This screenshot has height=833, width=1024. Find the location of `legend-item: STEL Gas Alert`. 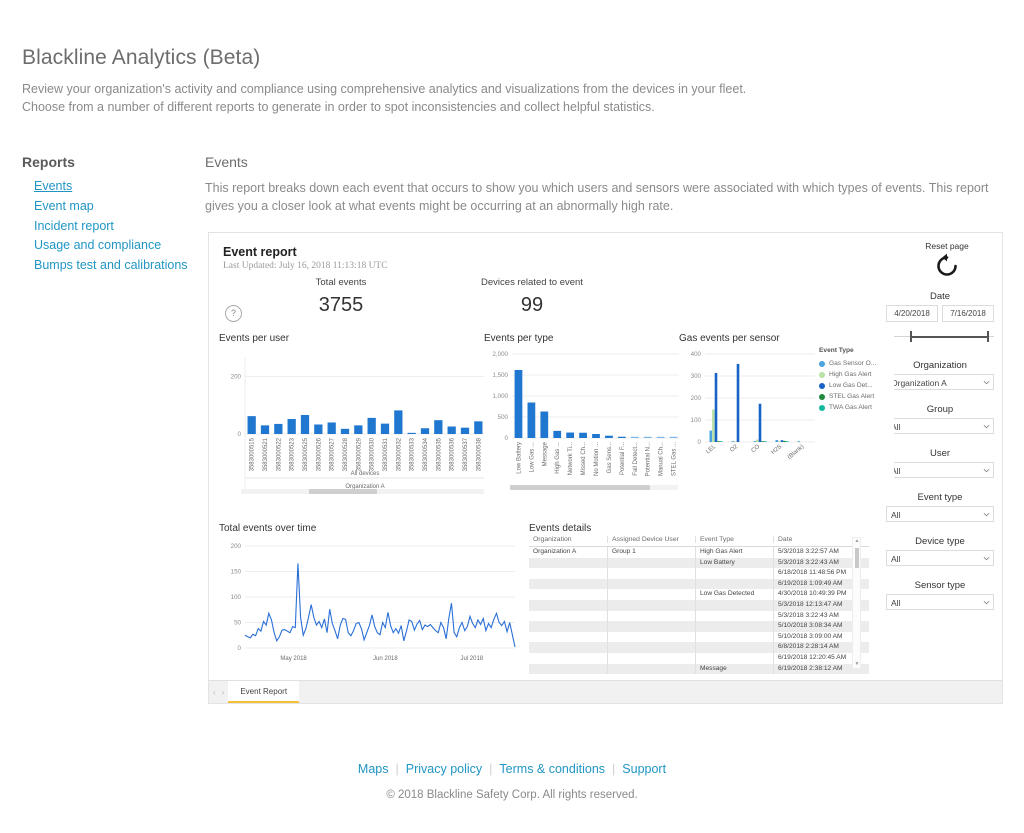

legend-item: STEL Gas Alert is located at coordinates (855, 396).